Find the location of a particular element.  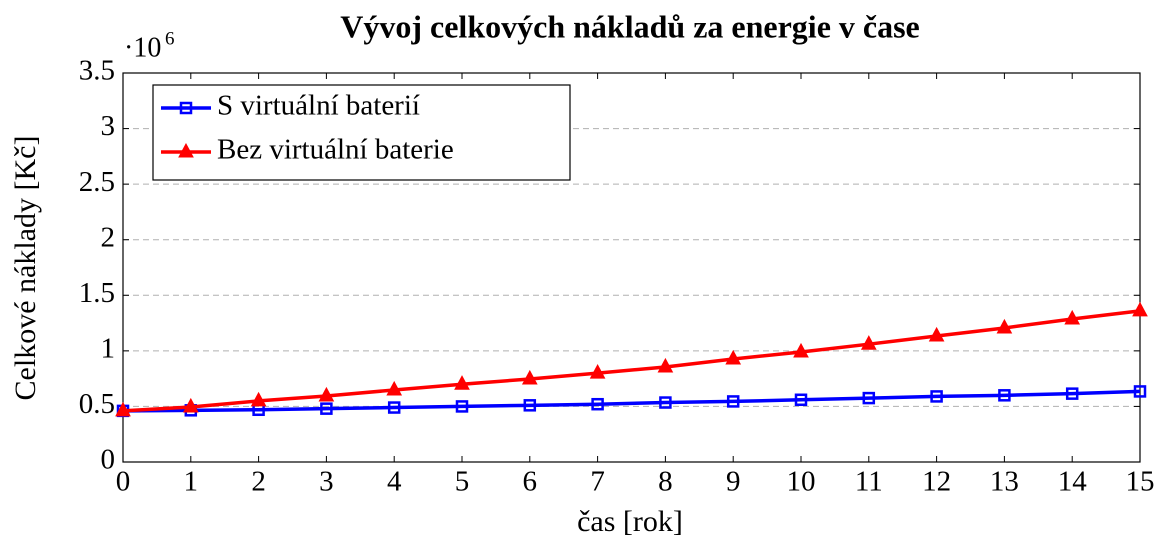

y-tick-label: 0.5 is located at coordinates (97, 404).